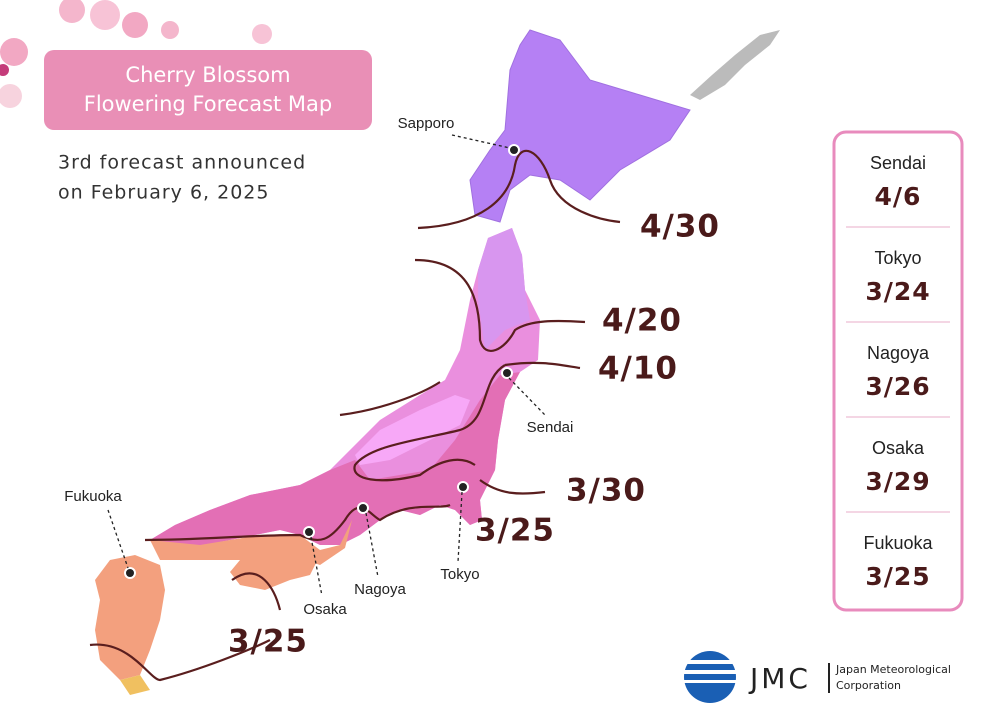  I want to click on panel-date: 4/6, so click(898, 196).